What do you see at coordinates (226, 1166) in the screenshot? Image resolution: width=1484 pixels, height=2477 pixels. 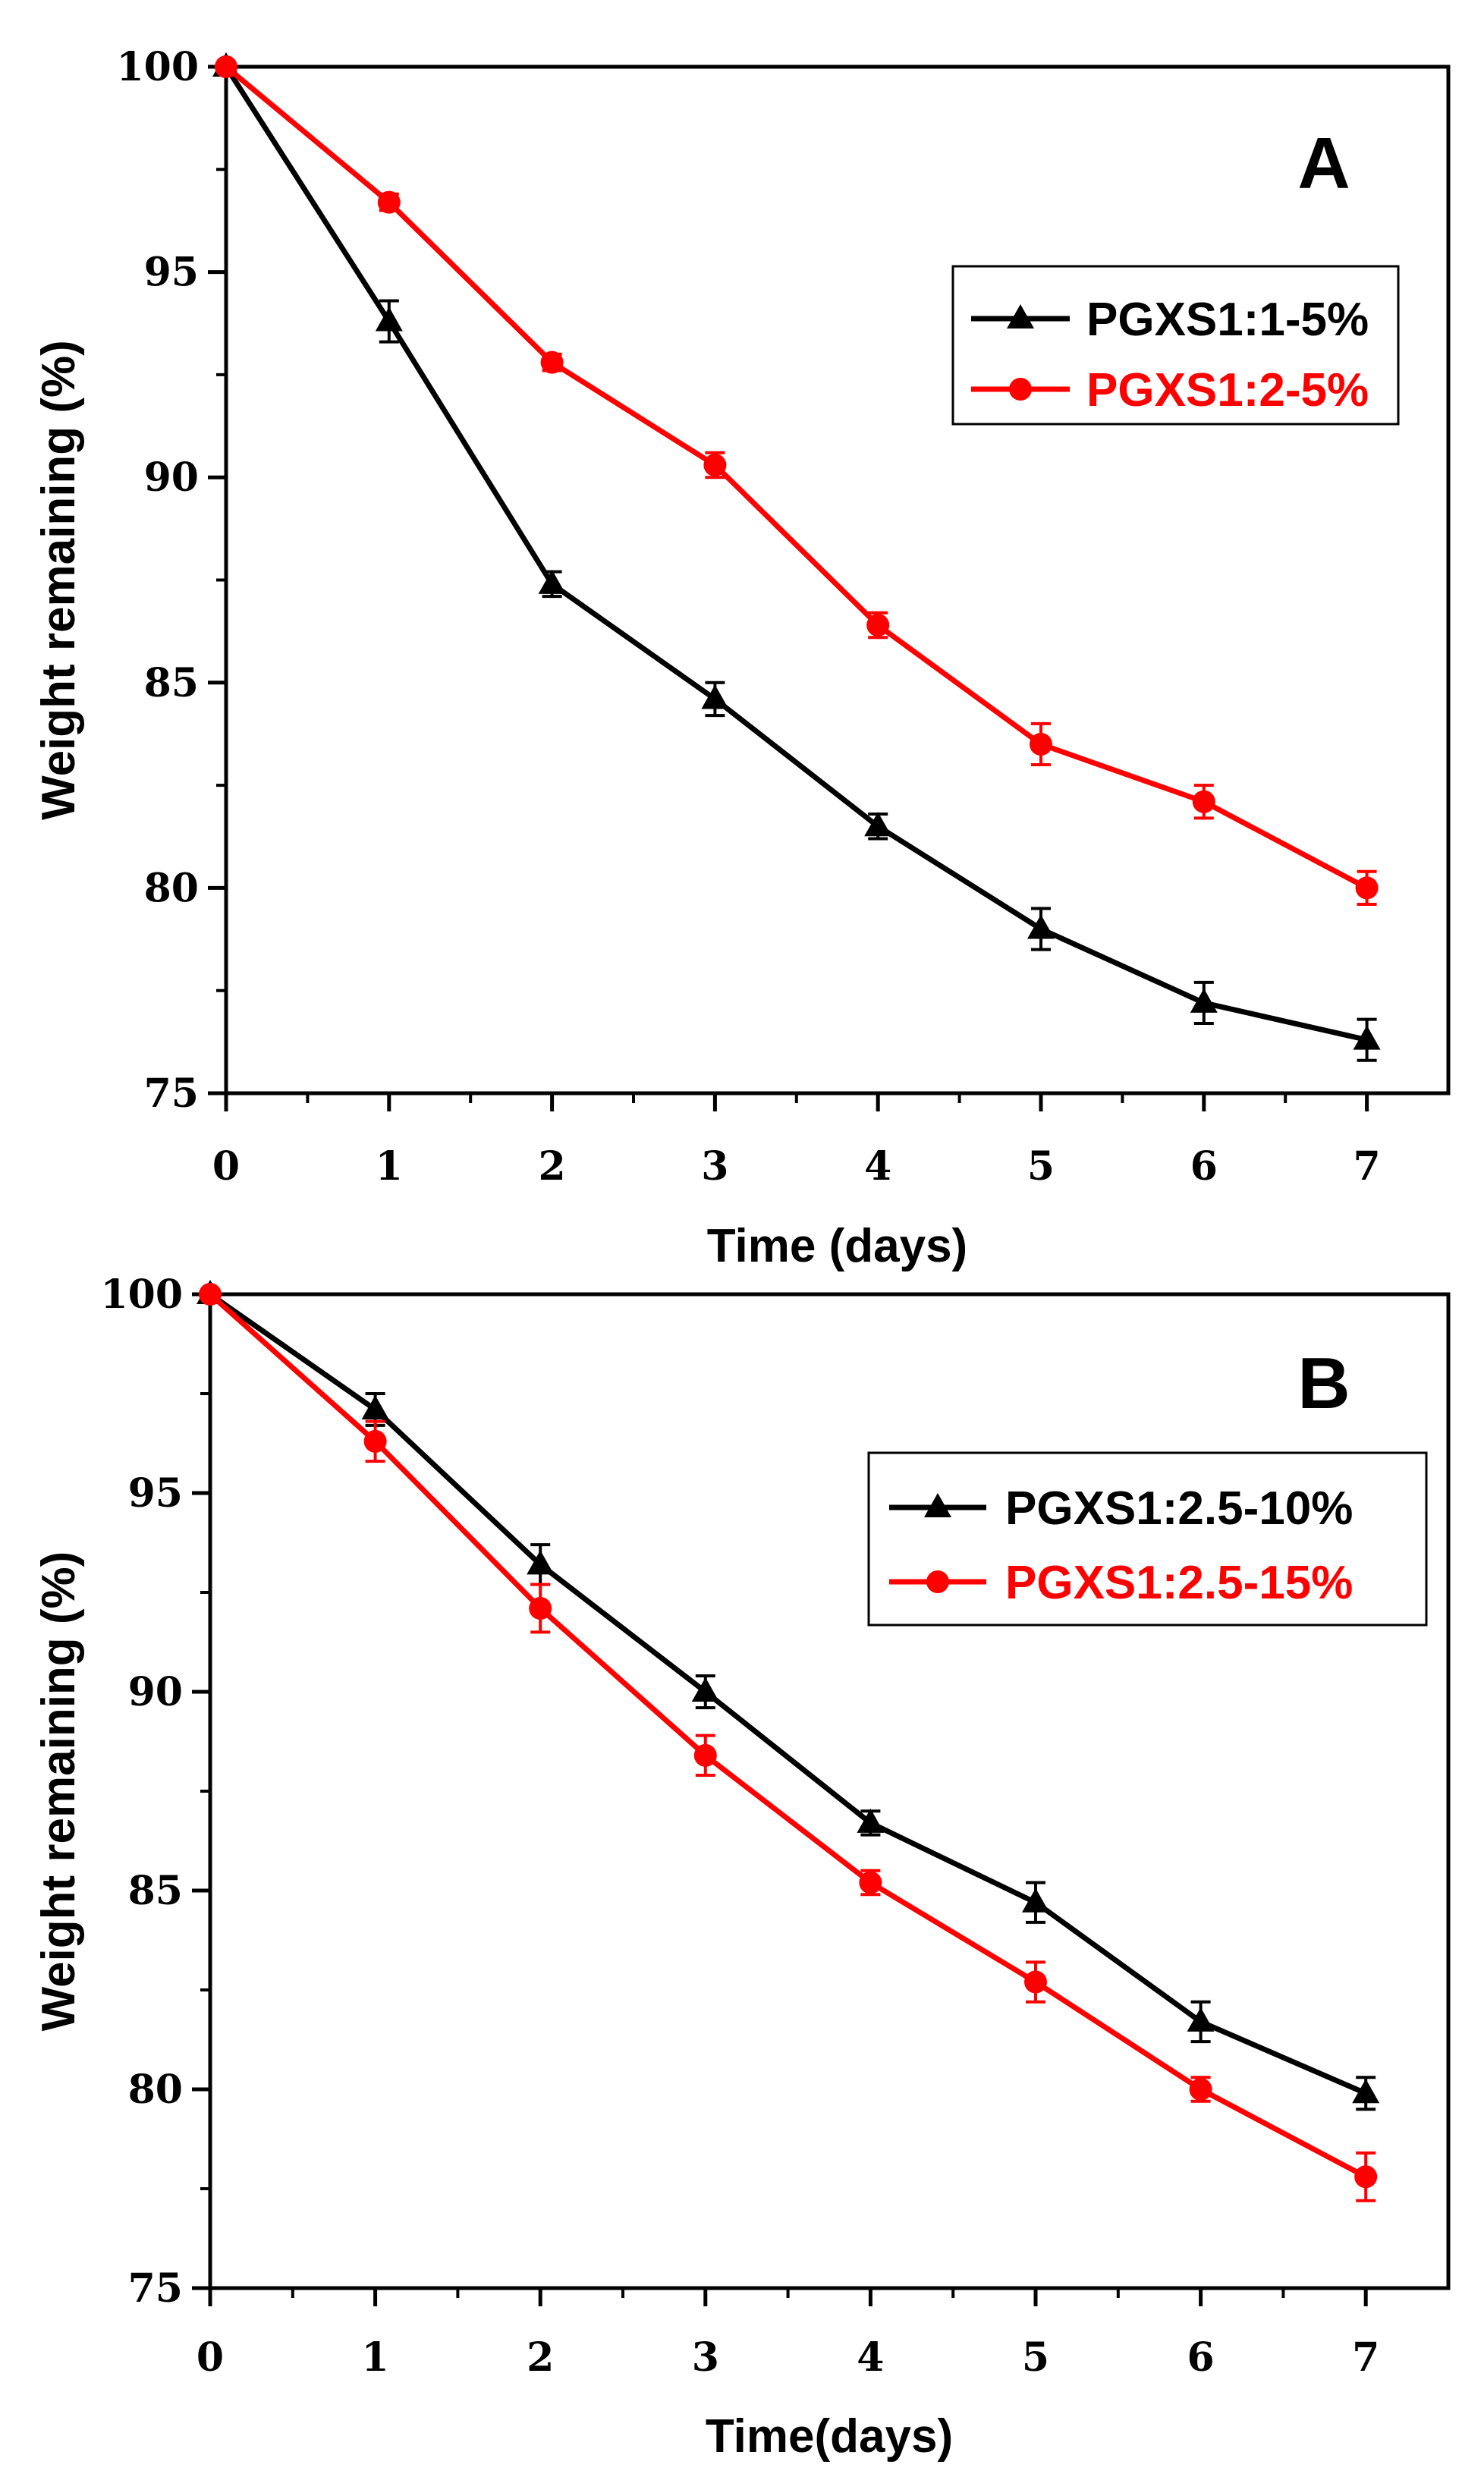 I see `chart-a-x-tick-label: 0` at bounding box center [226, 1166].